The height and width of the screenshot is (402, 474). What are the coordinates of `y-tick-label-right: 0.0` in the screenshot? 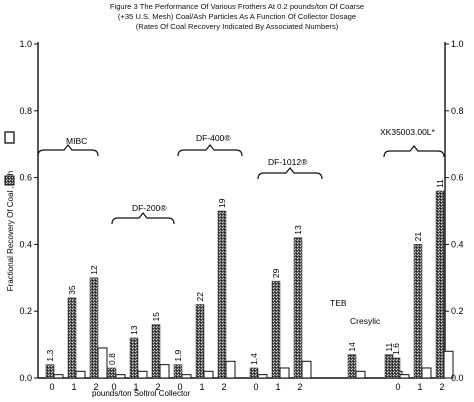 It's located at (457, 378).